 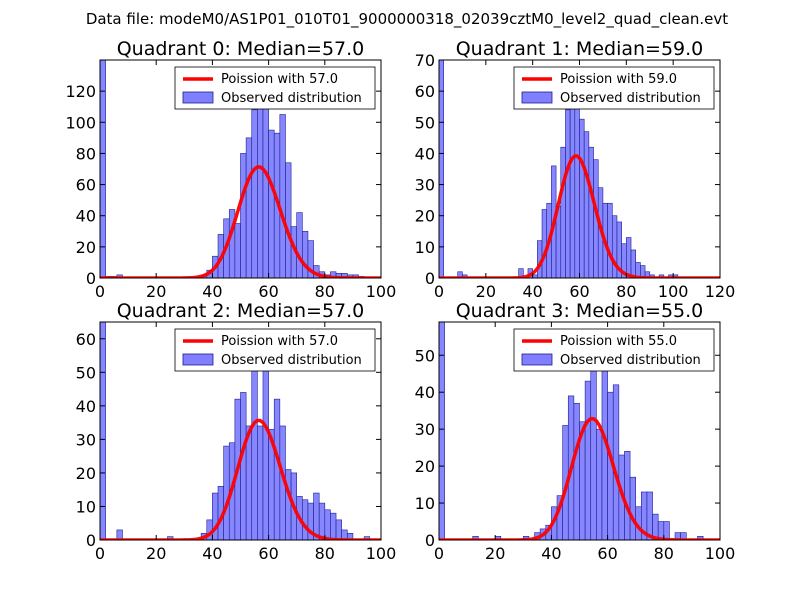 What do you see at coordinates (720, 291) in the screenshot?
I see `x-tick-label: 120` at bounding box center [720, 291].